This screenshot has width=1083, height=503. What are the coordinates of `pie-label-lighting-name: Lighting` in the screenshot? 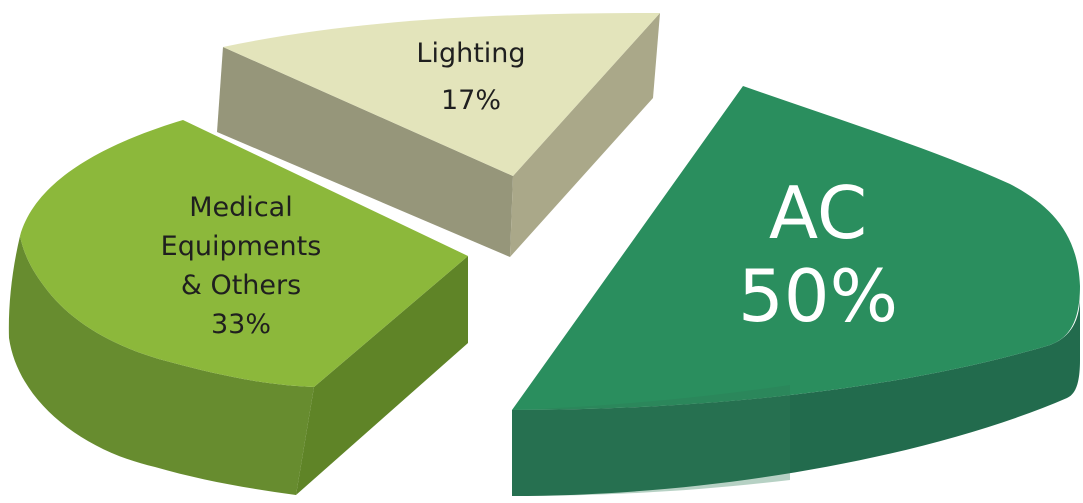 It's located at (470, 53).